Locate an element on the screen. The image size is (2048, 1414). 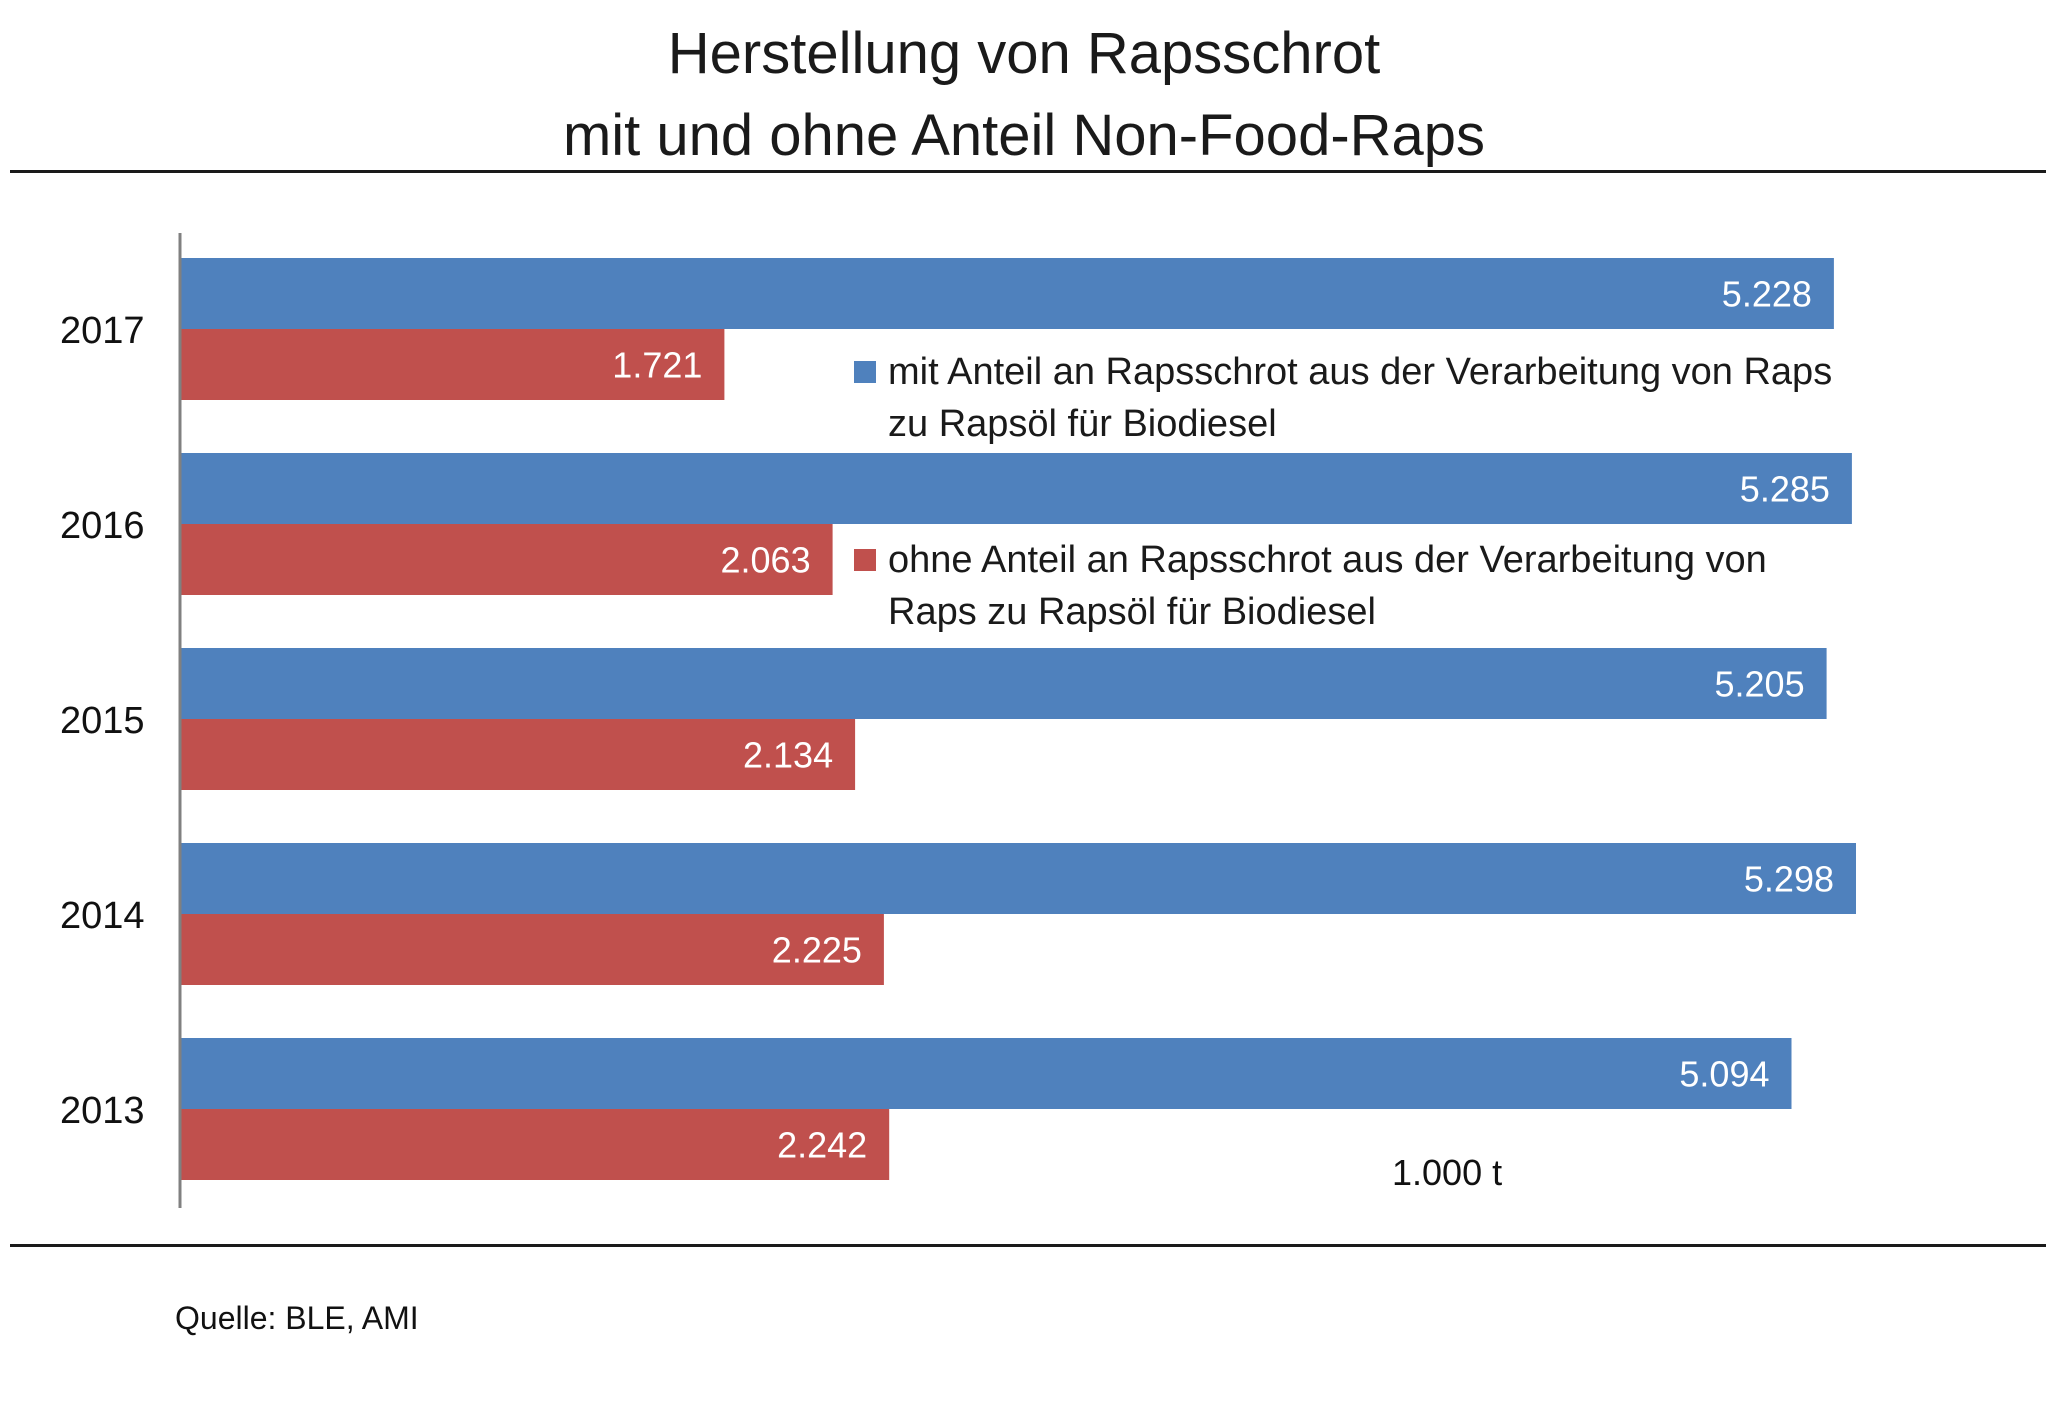
value-label-mit-2014: 5.298 is located at coordinates (1789, 879).